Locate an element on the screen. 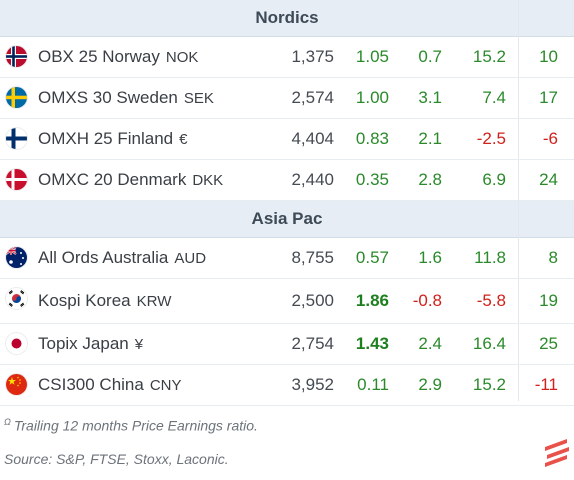 Image resolution: width=574 pixels, height=480 pixels. currency-label: AUD is located at coordinates (190, 258).